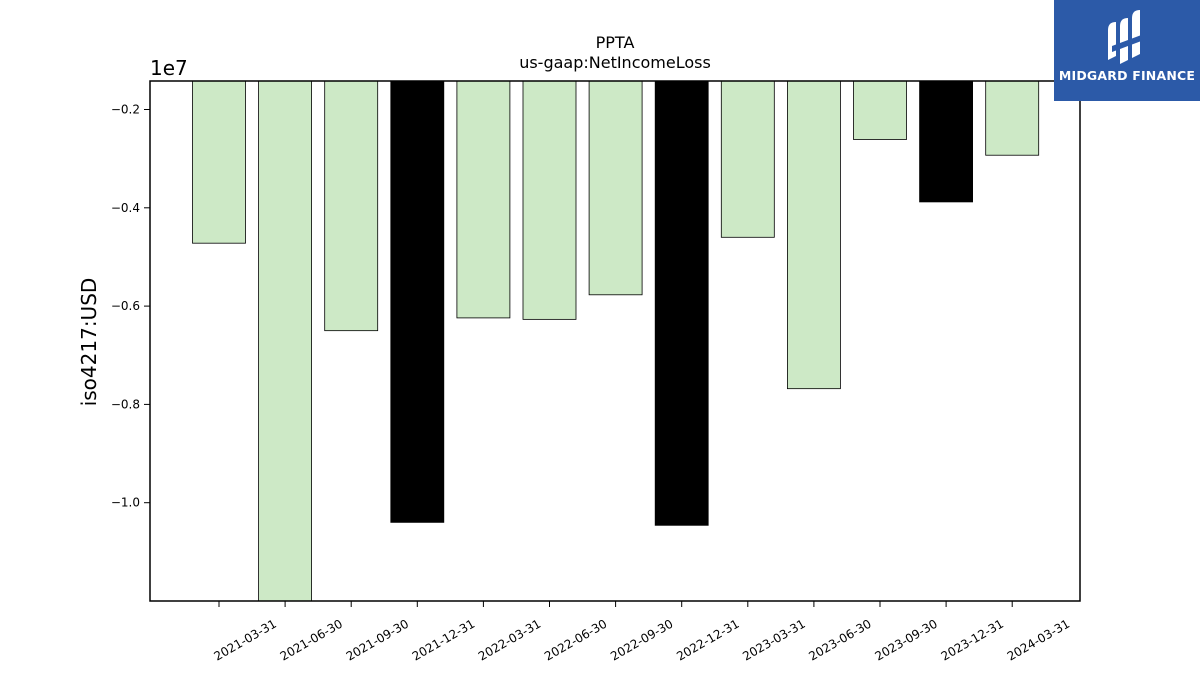 Image resolution: width=1200 pixels, height=675 pixels. Describe the element at coordinates (125, 110) in the screenshot. I see `y-tick-label: −0.2` at that location.